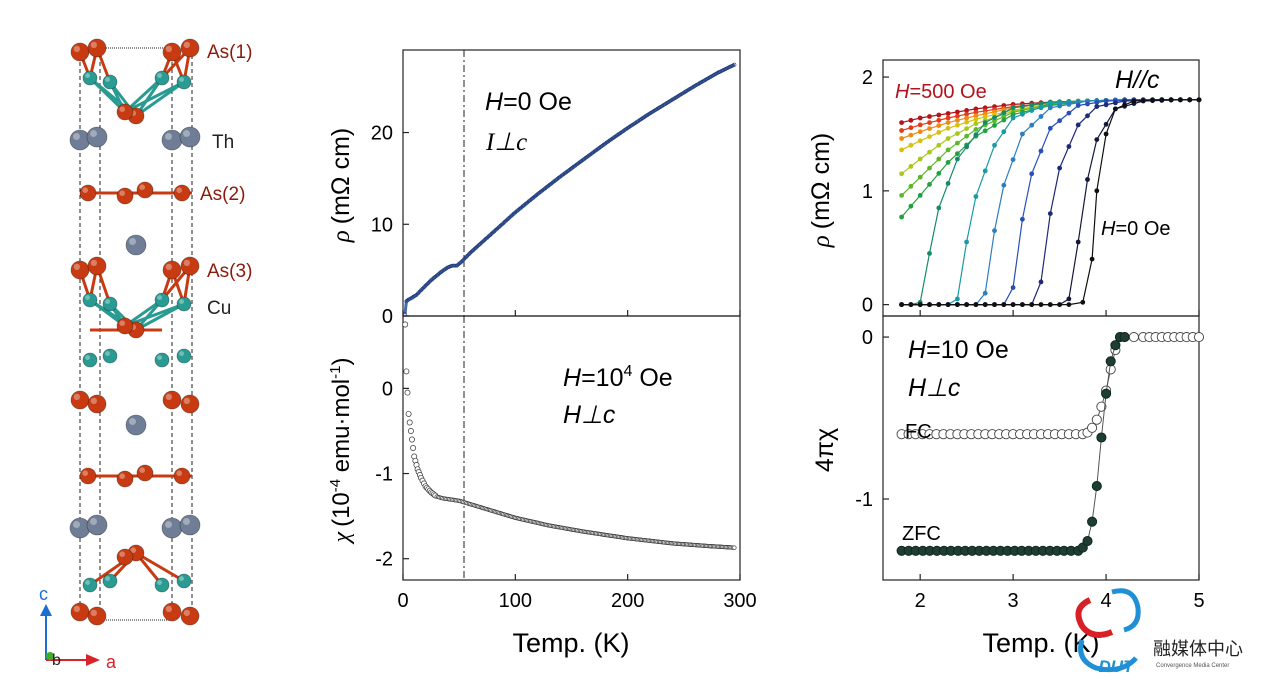  I want to click on y-tick-label: 20, so click(382, 134).